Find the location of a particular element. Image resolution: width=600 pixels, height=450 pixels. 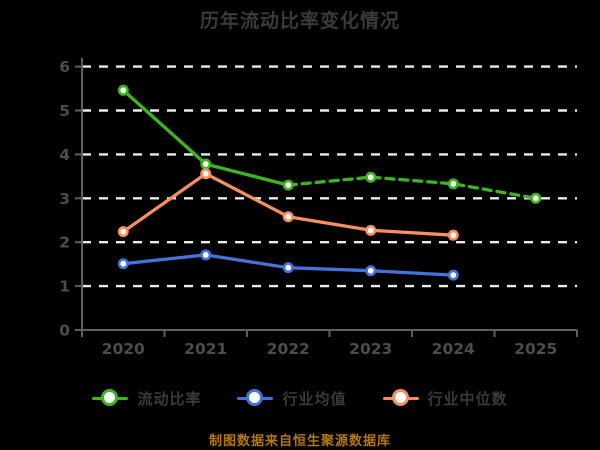

x-tick-label-2025: 2025 is located at coordinates (535, 349).